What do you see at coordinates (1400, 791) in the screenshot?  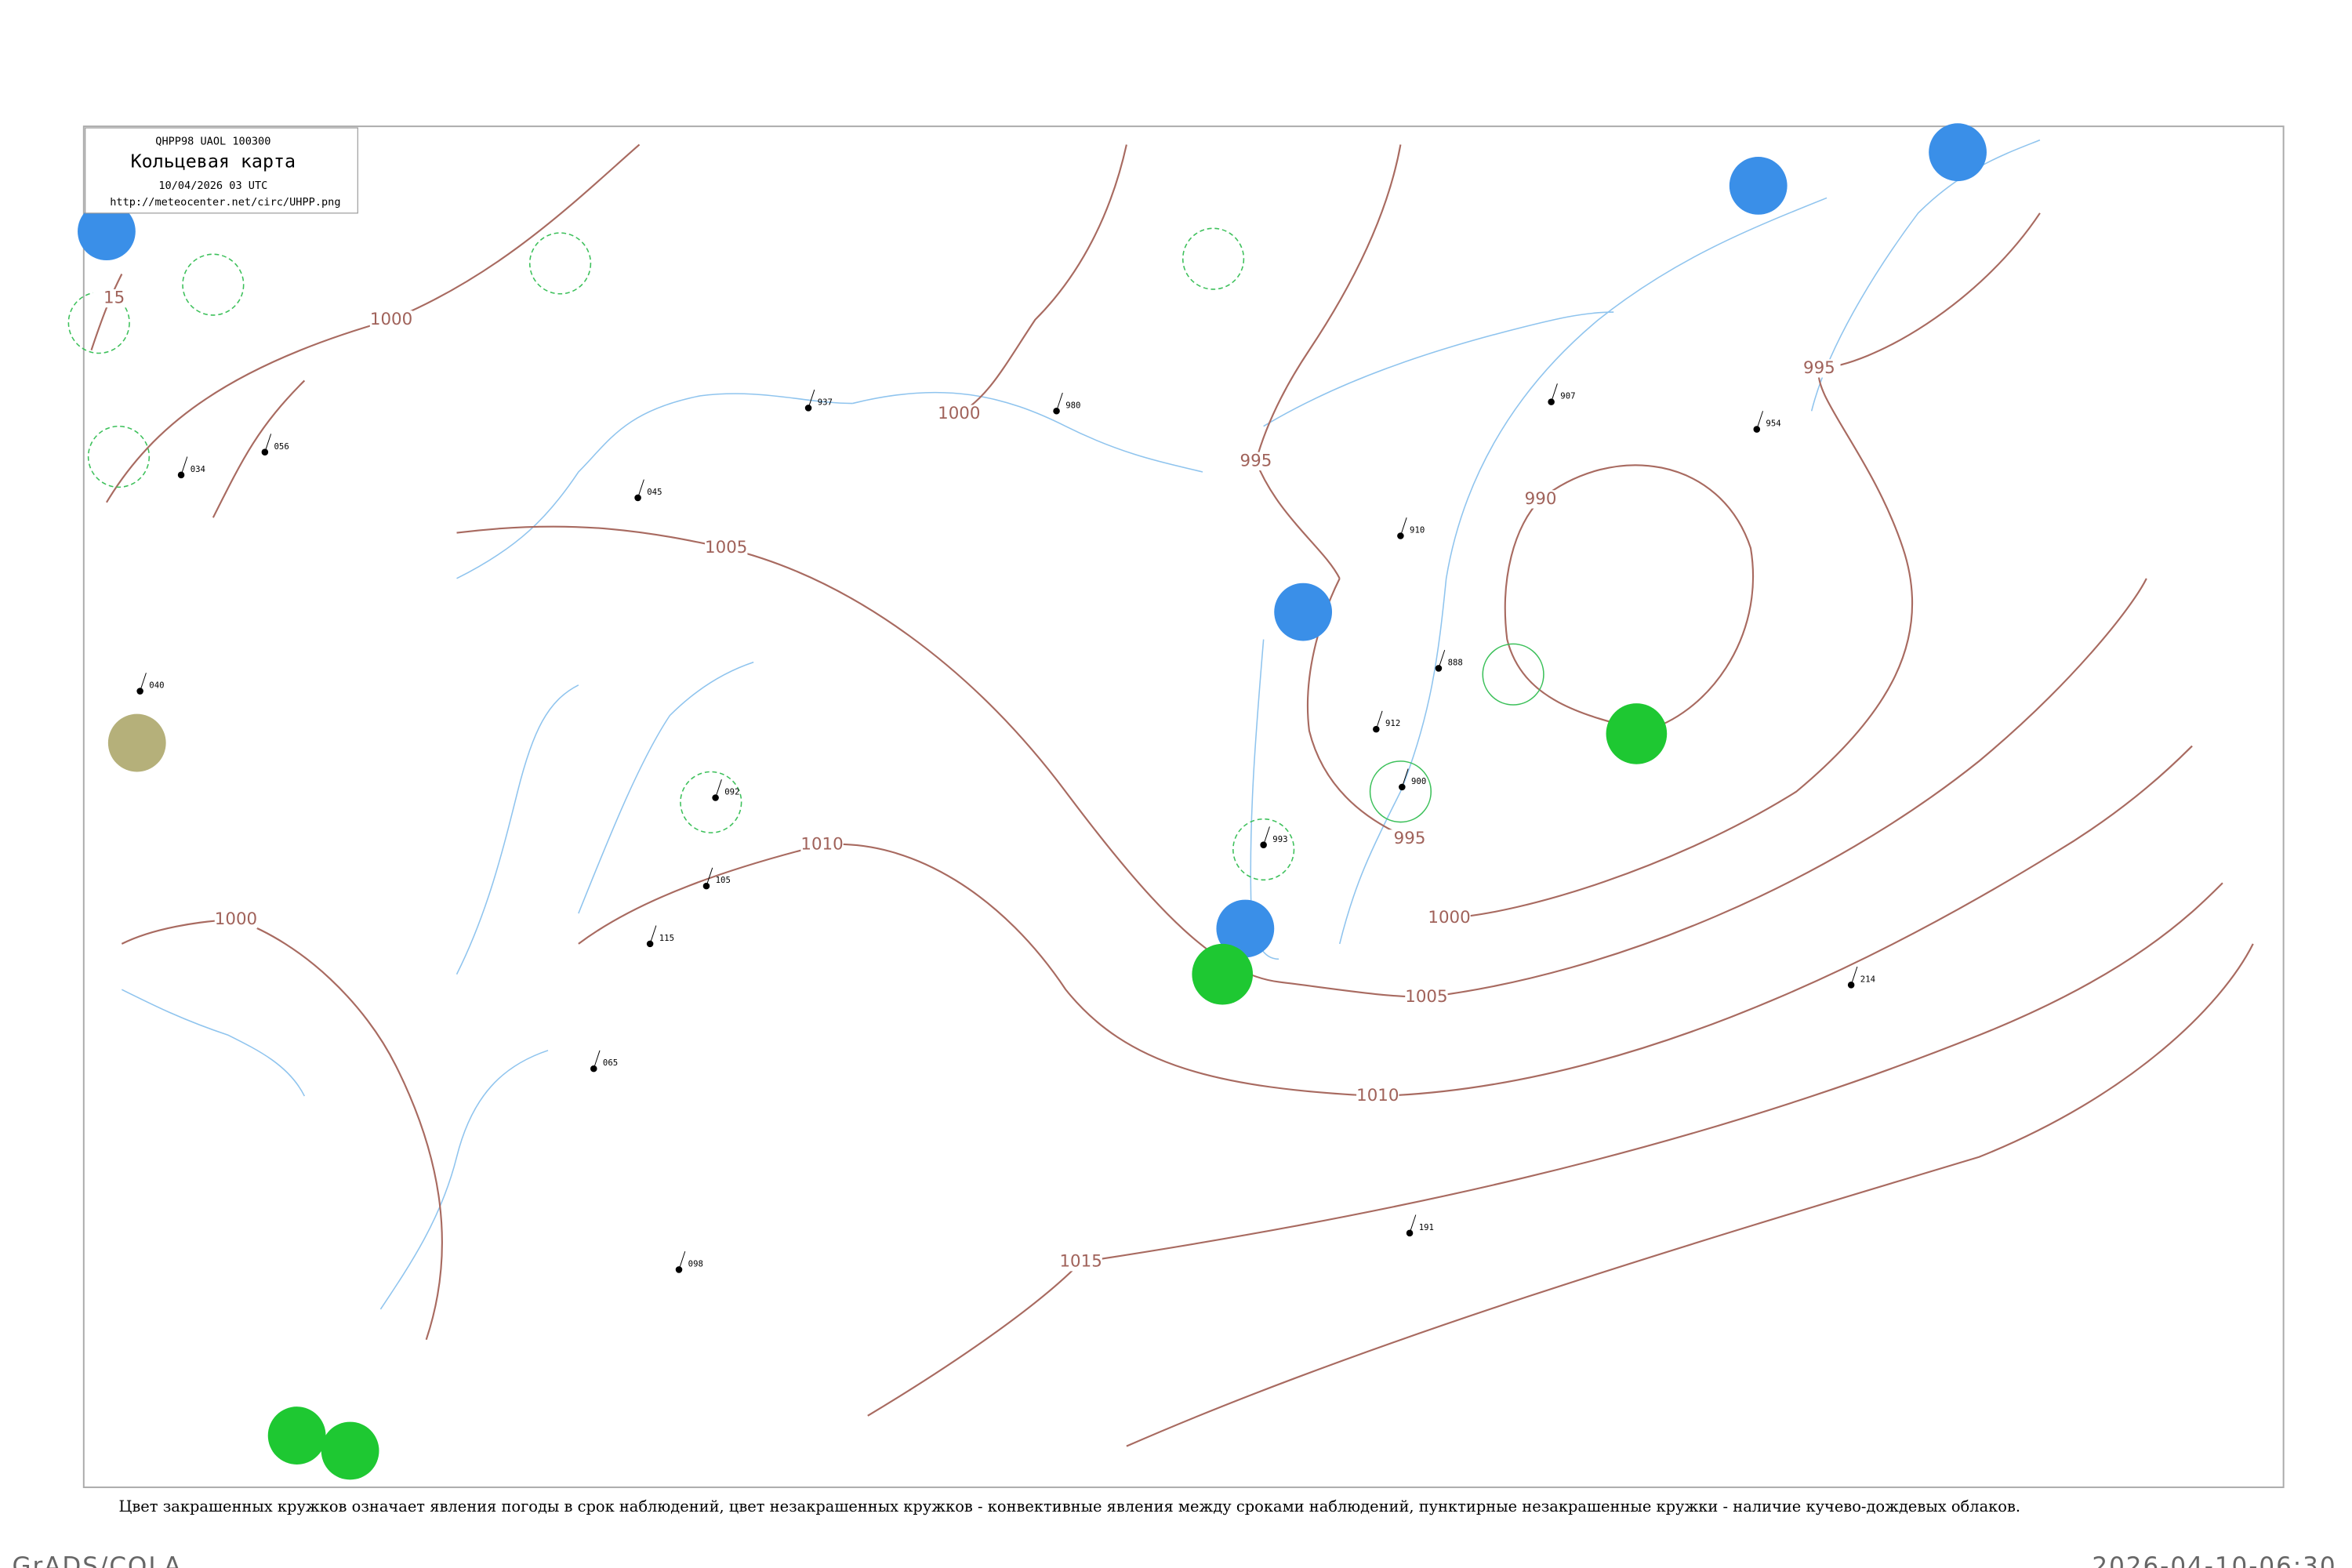 I see `conv-circle` at bounding box center [1400, 791].